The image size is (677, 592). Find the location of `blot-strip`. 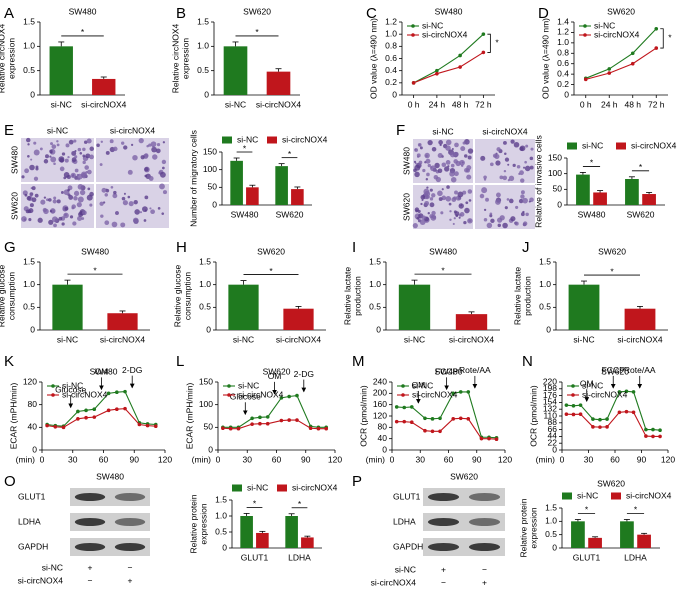

blot-strip is located at coordinates (464, 547).